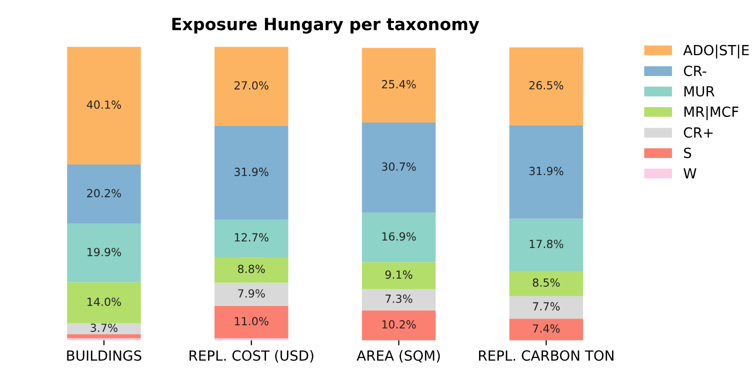  I want to click on data-label: 8.8%, so click(251, 269).